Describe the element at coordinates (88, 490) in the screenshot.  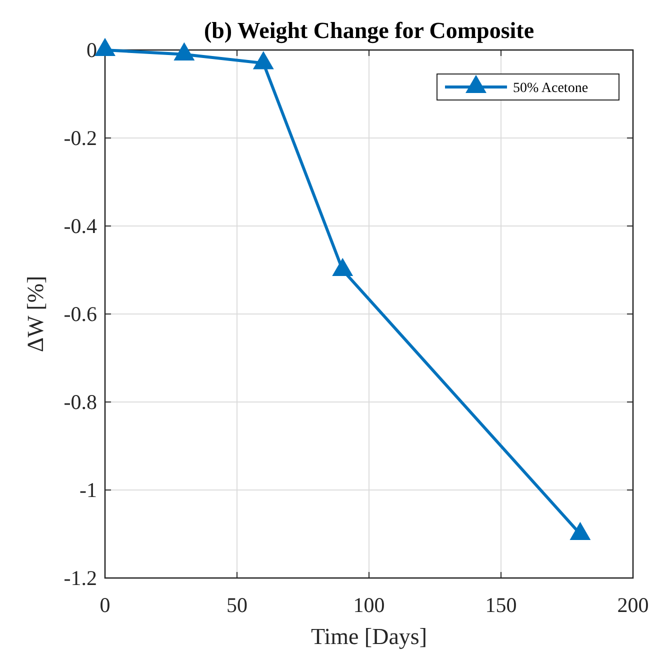
I see `y-tick-label: -1` at that location.